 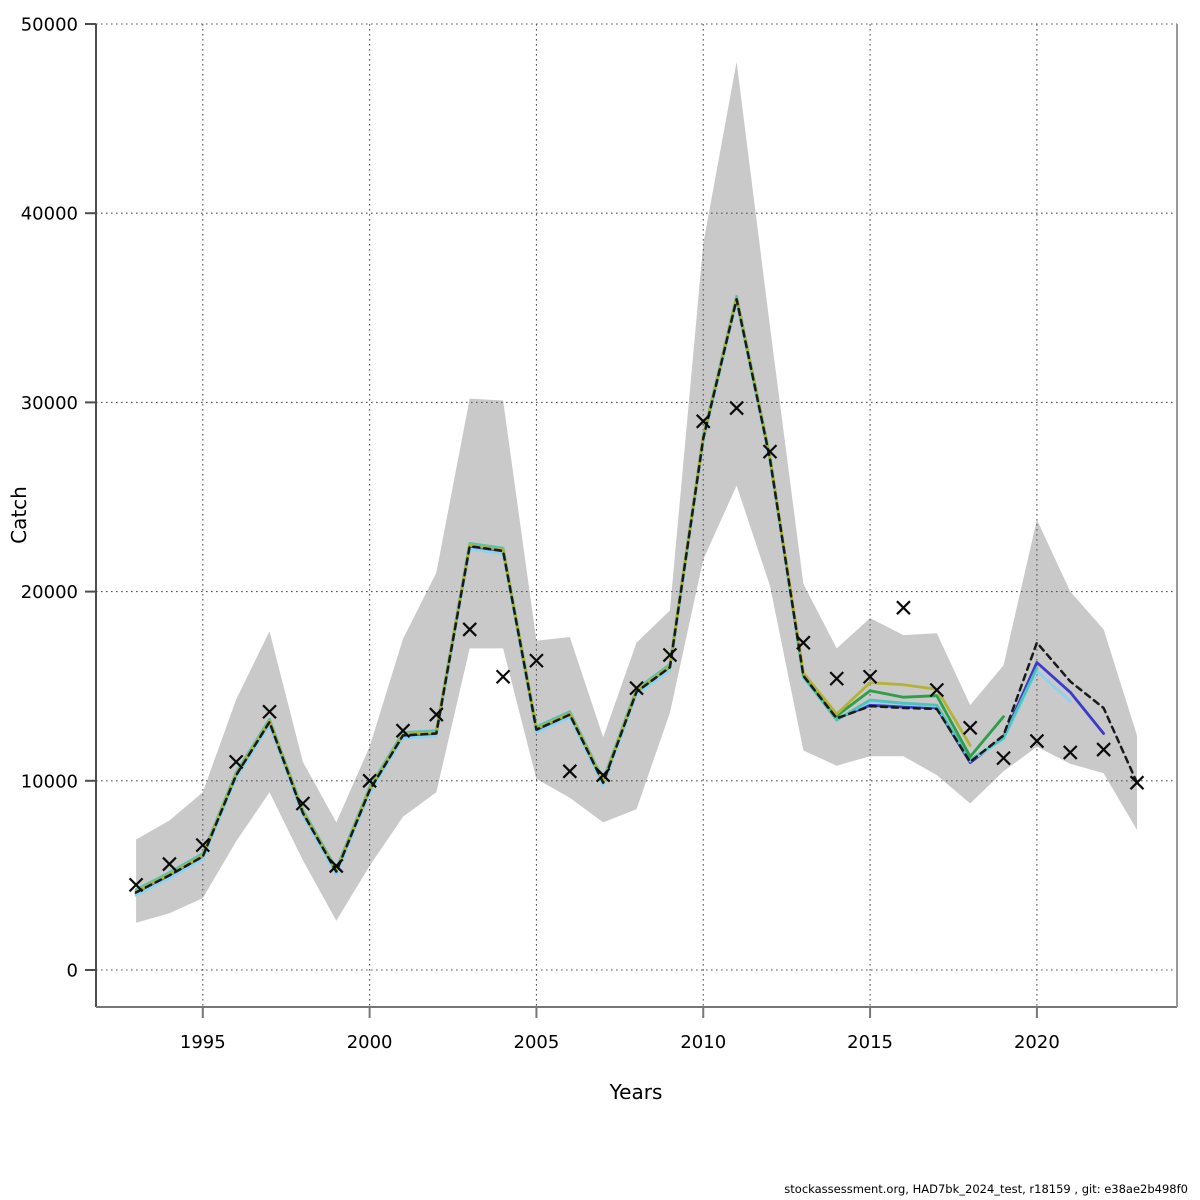 I want to click on y-tick-label: 0, so click(x=72, y=971).